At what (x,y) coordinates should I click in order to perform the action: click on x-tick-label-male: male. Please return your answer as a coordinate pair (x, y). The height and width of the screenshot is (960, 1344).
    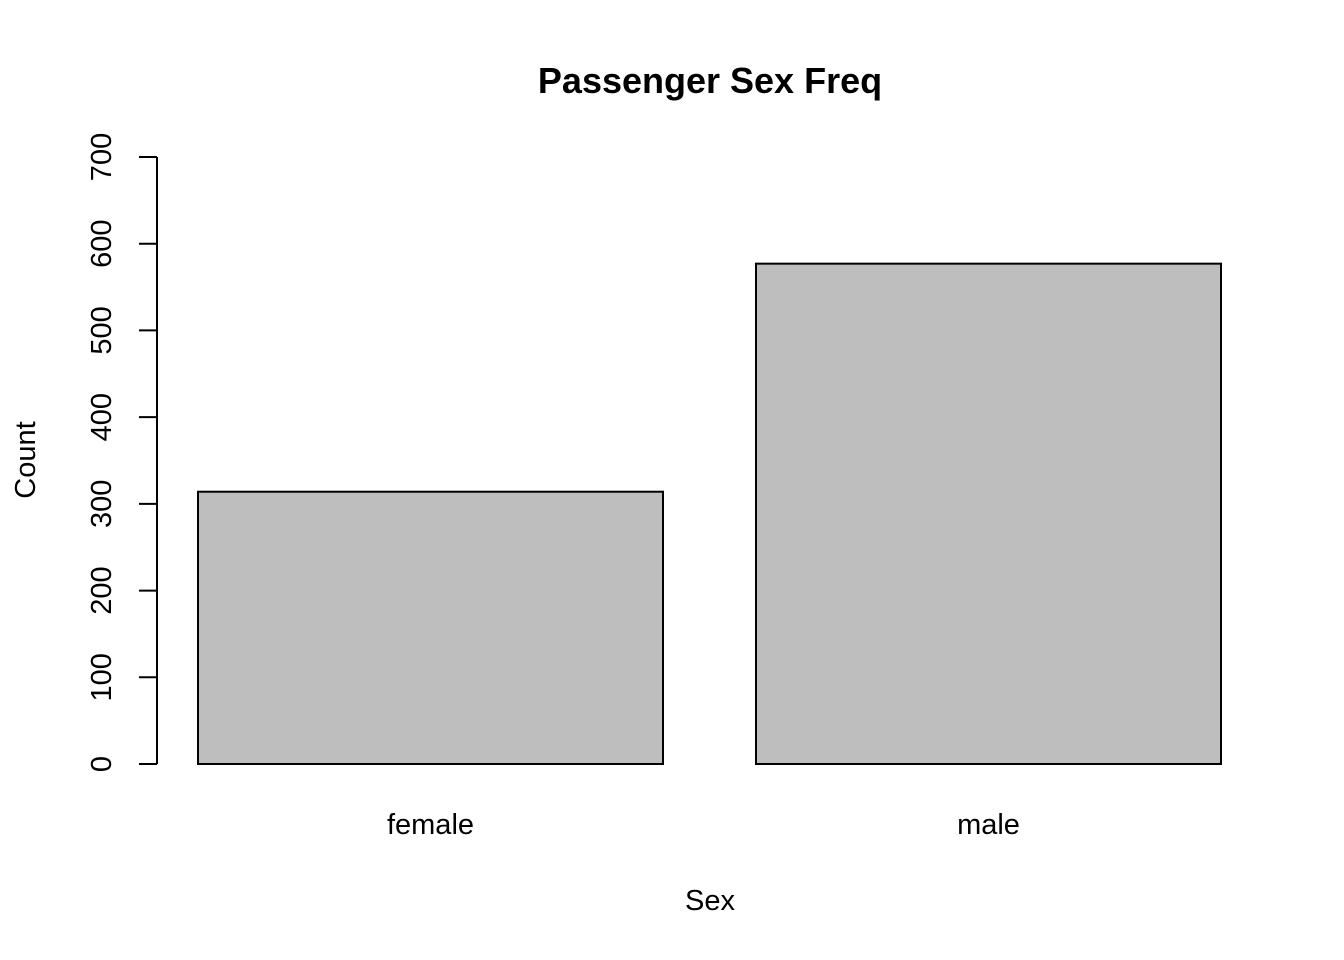
    Looking at the image, I should click on (988, 825).